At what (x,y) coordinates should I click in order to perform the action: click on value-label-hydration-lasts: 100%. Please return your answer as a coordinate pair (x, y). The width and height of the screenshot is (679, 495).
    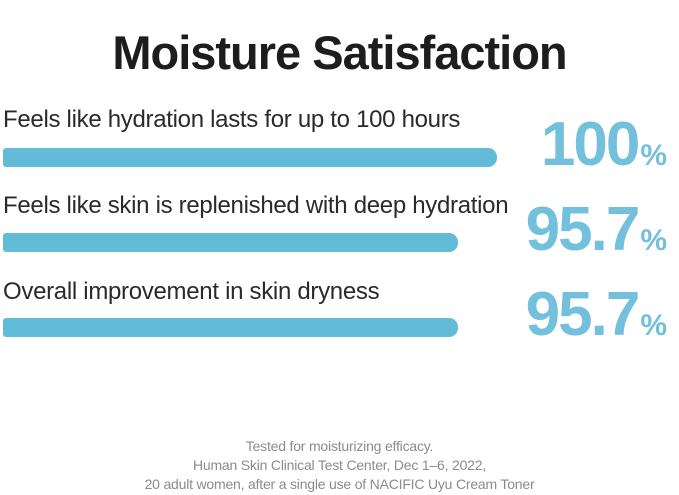
    Looking at the image, I should click on (604, 149).